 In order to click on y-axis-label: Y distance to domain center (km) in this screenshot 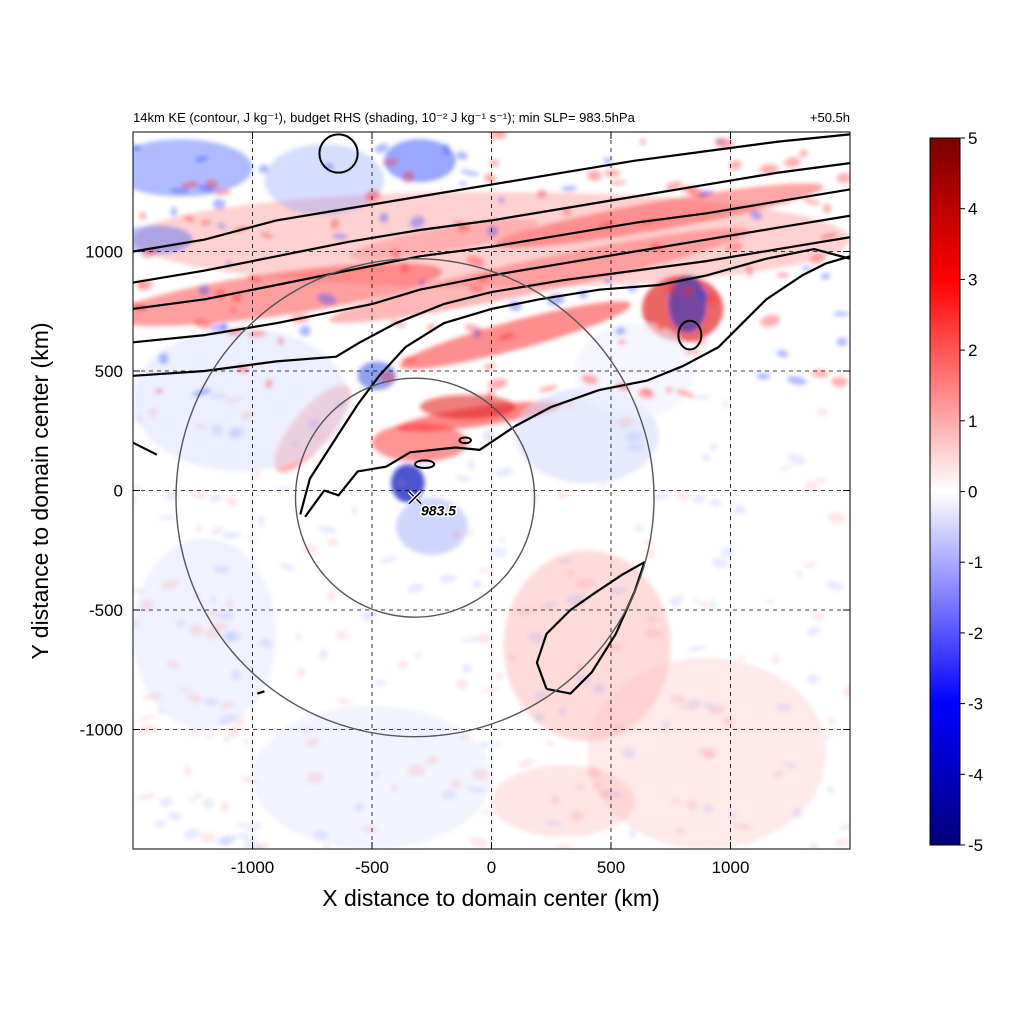, I will do `click(40, 490)`.